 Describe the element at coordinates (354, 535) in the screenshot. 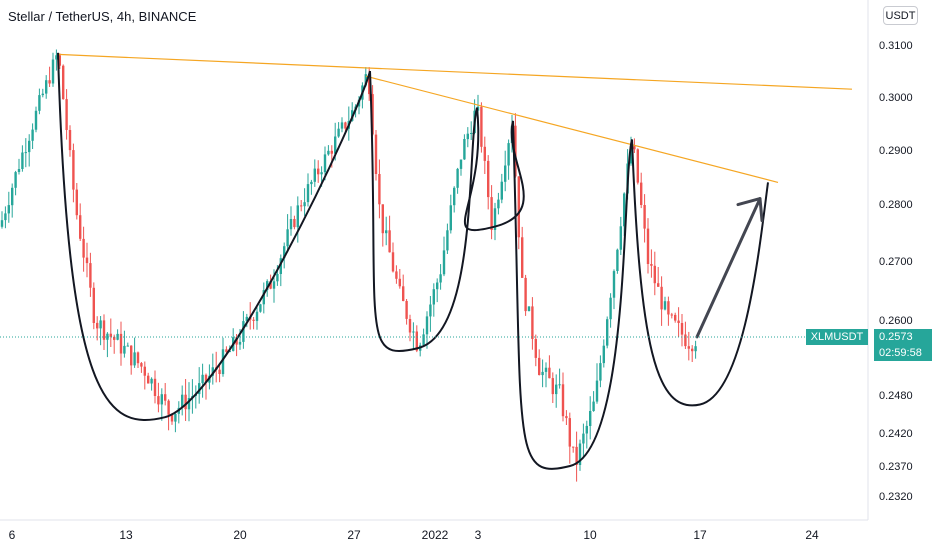

I see `time-tick-label: 27` at that location.